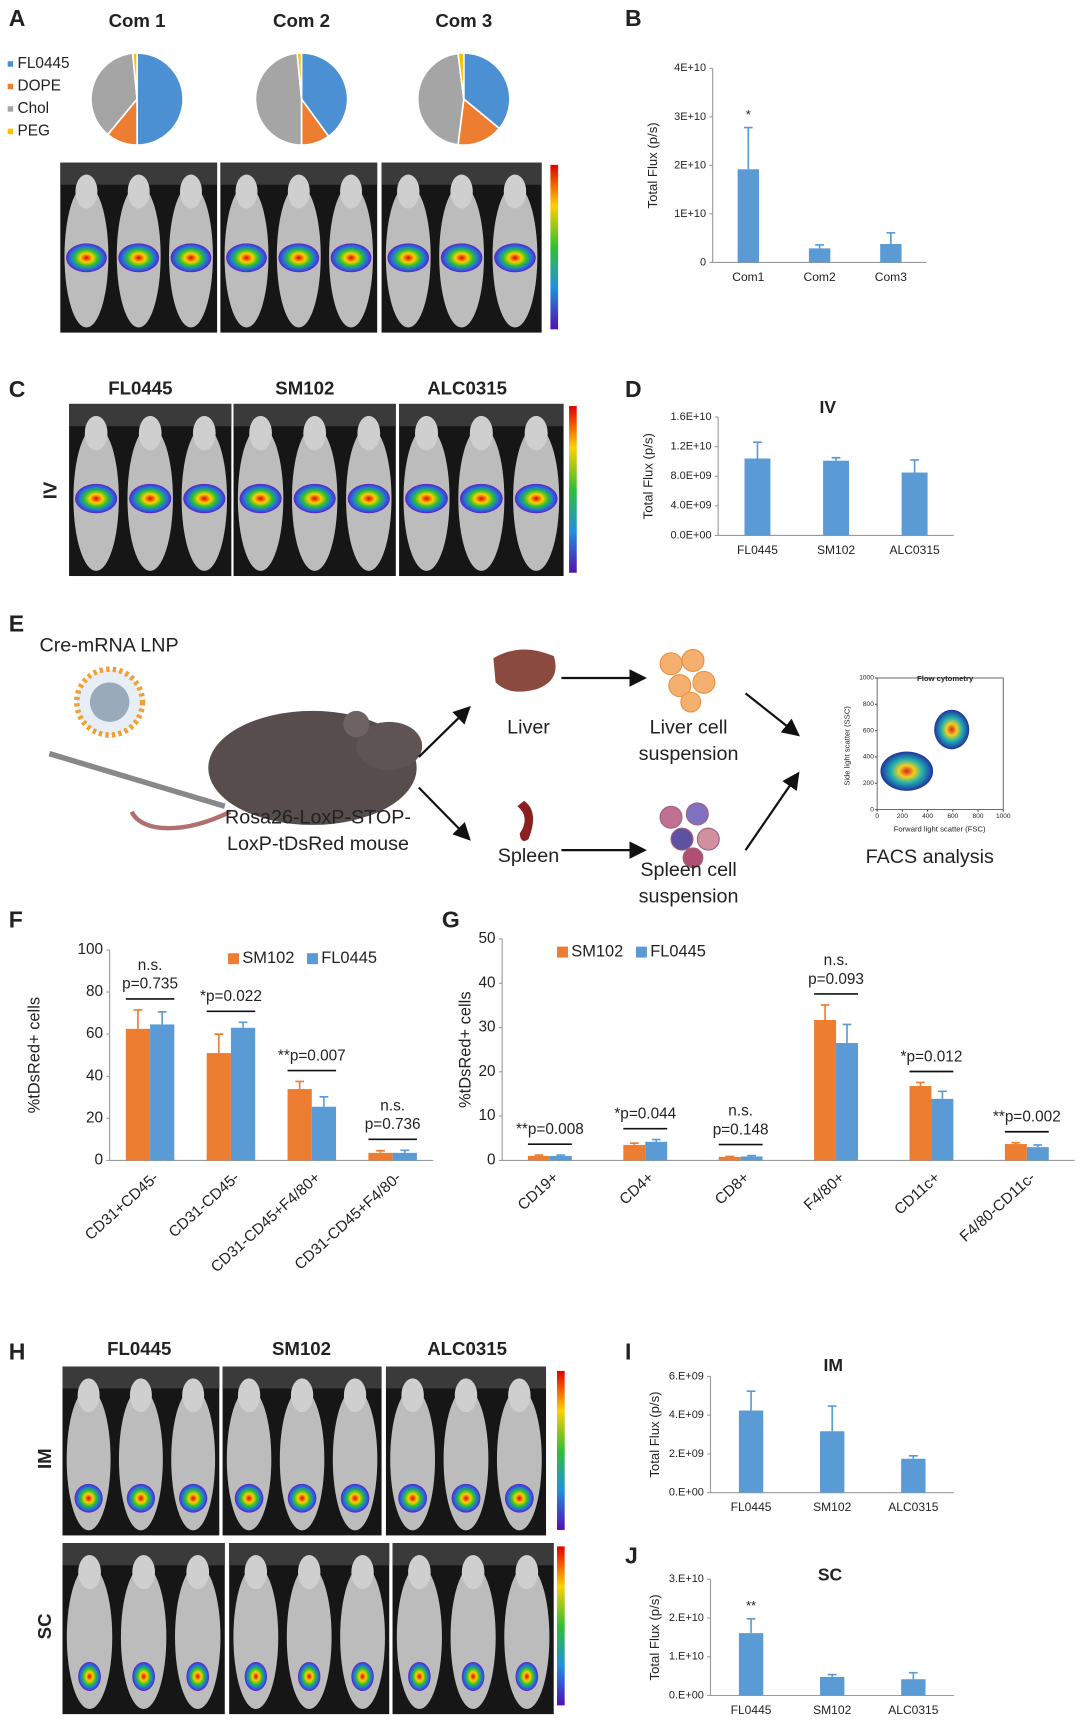  I want to click on y-tick-label: 40, so click(94, 1075).